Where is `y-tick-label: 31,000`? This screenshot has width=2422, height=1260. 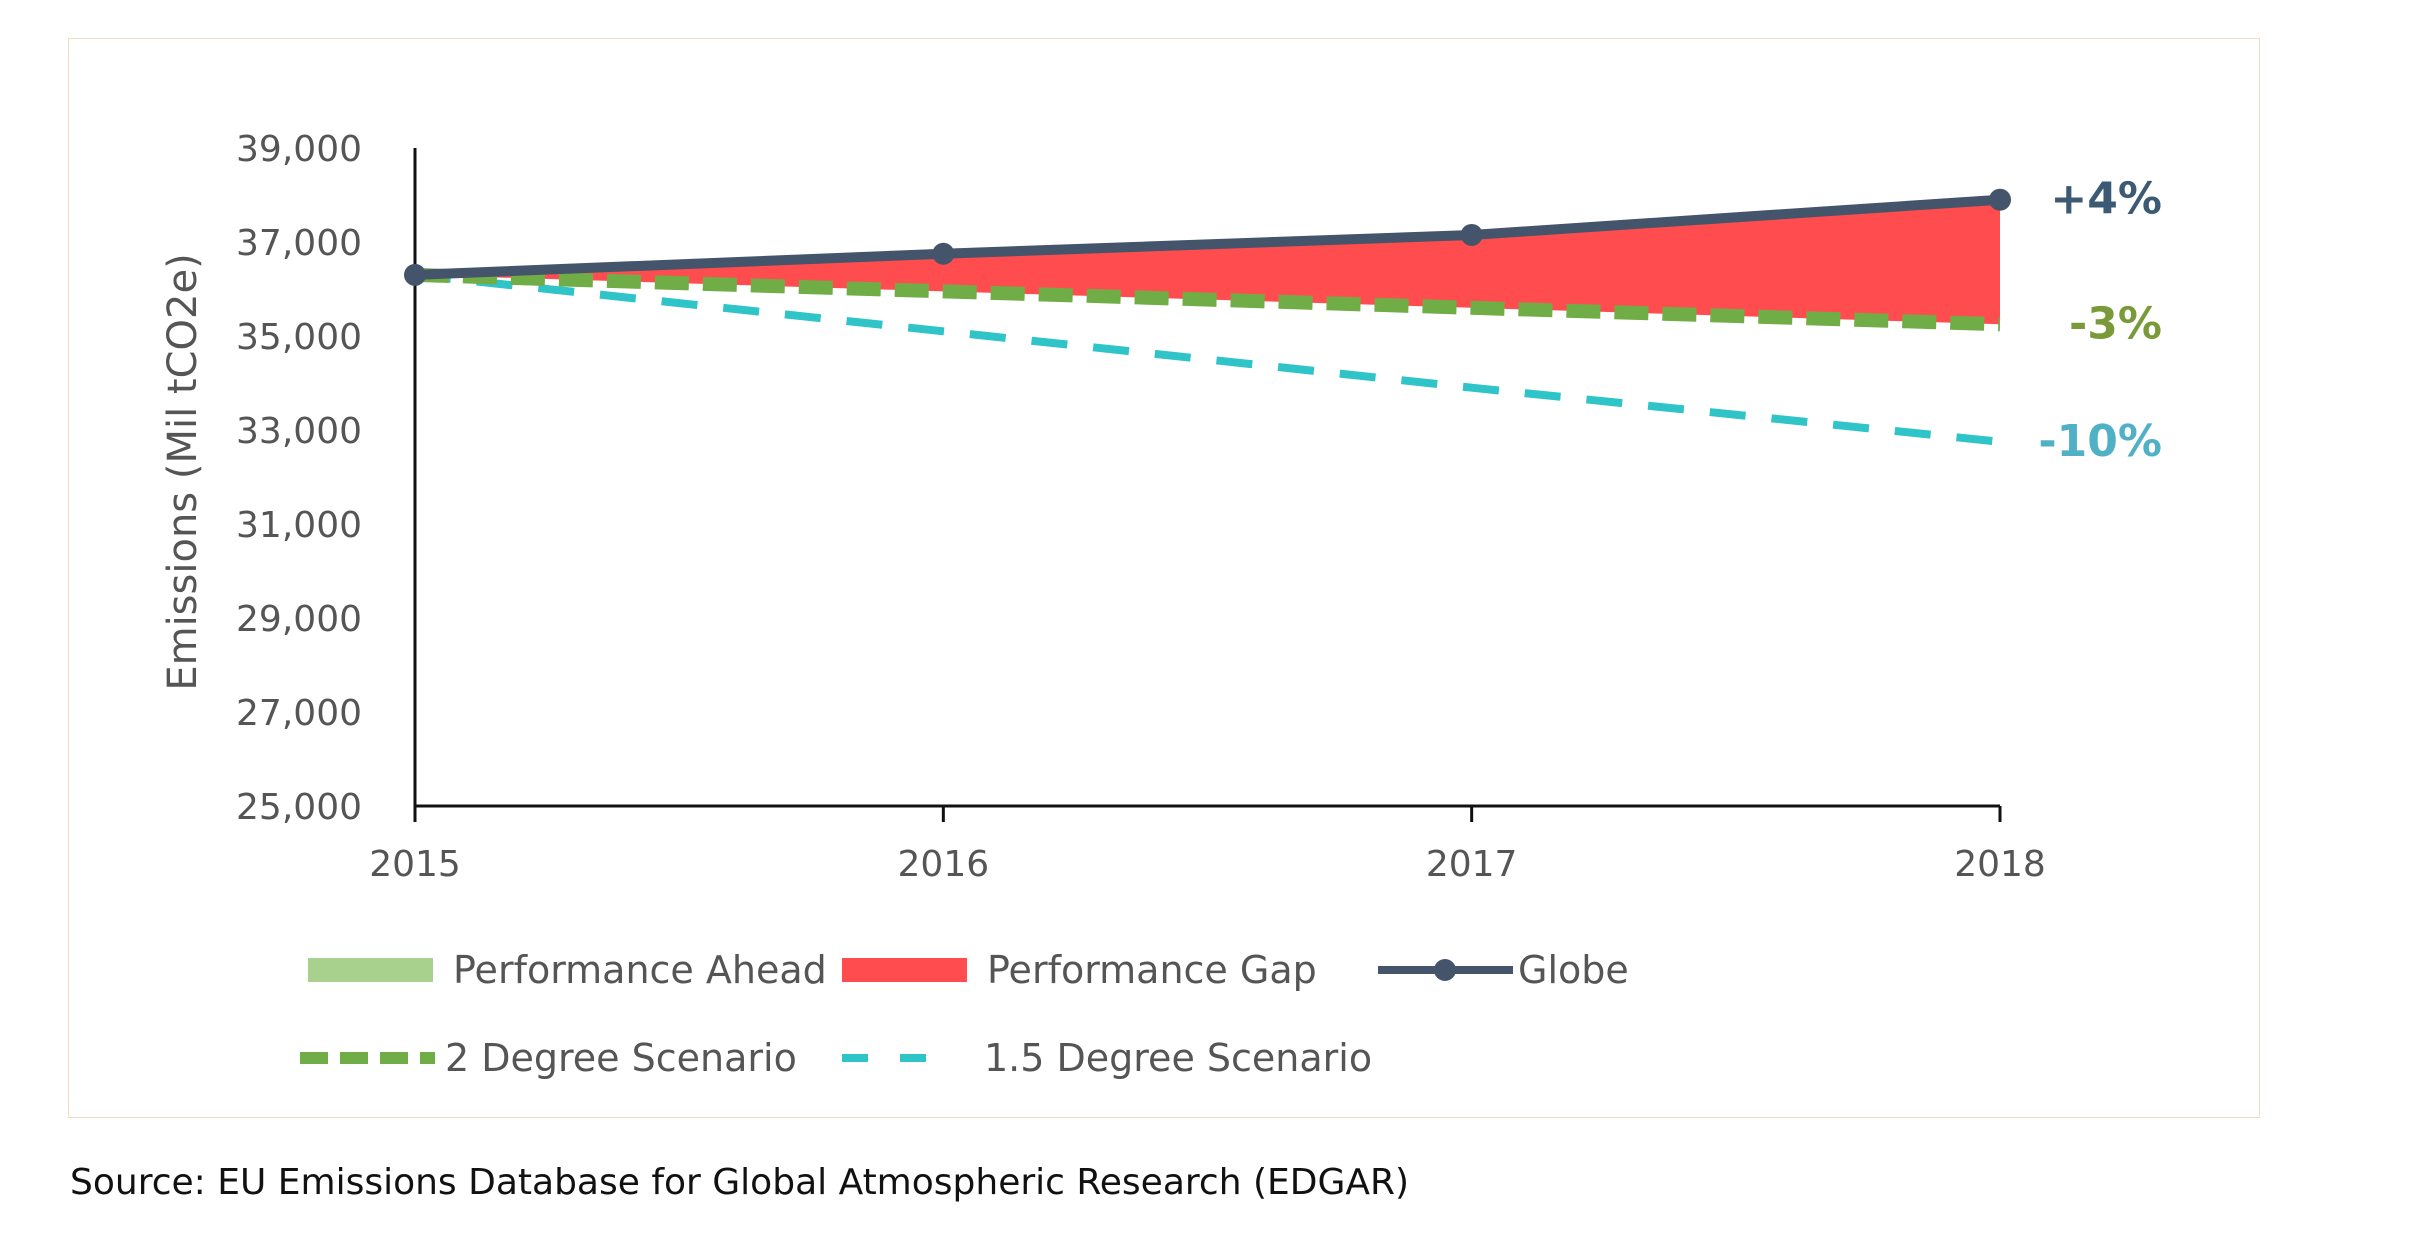 y-tick-label: 31,000 is located at coordinates (299, 525).